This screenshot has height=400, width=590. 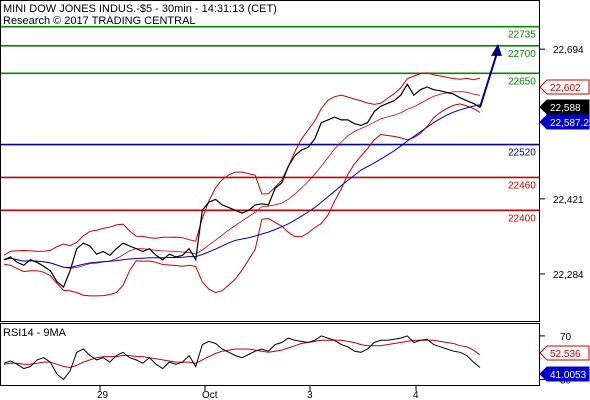 I want to click on rsi-line, so click(x=242, y=358).